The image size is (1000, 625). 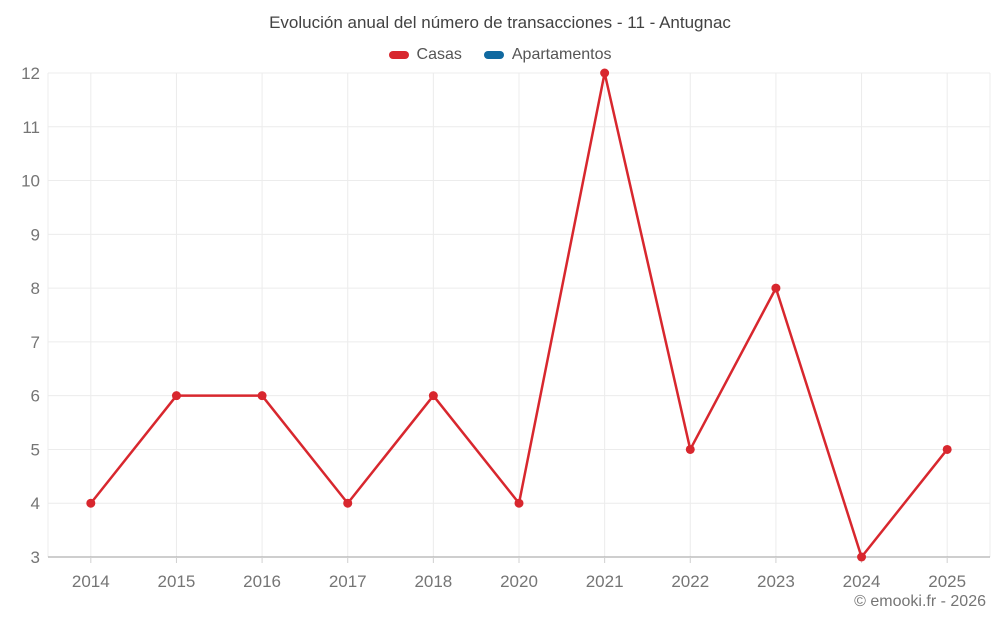 I want to click on y-tick-label: 6, so click(x=35, y=396).